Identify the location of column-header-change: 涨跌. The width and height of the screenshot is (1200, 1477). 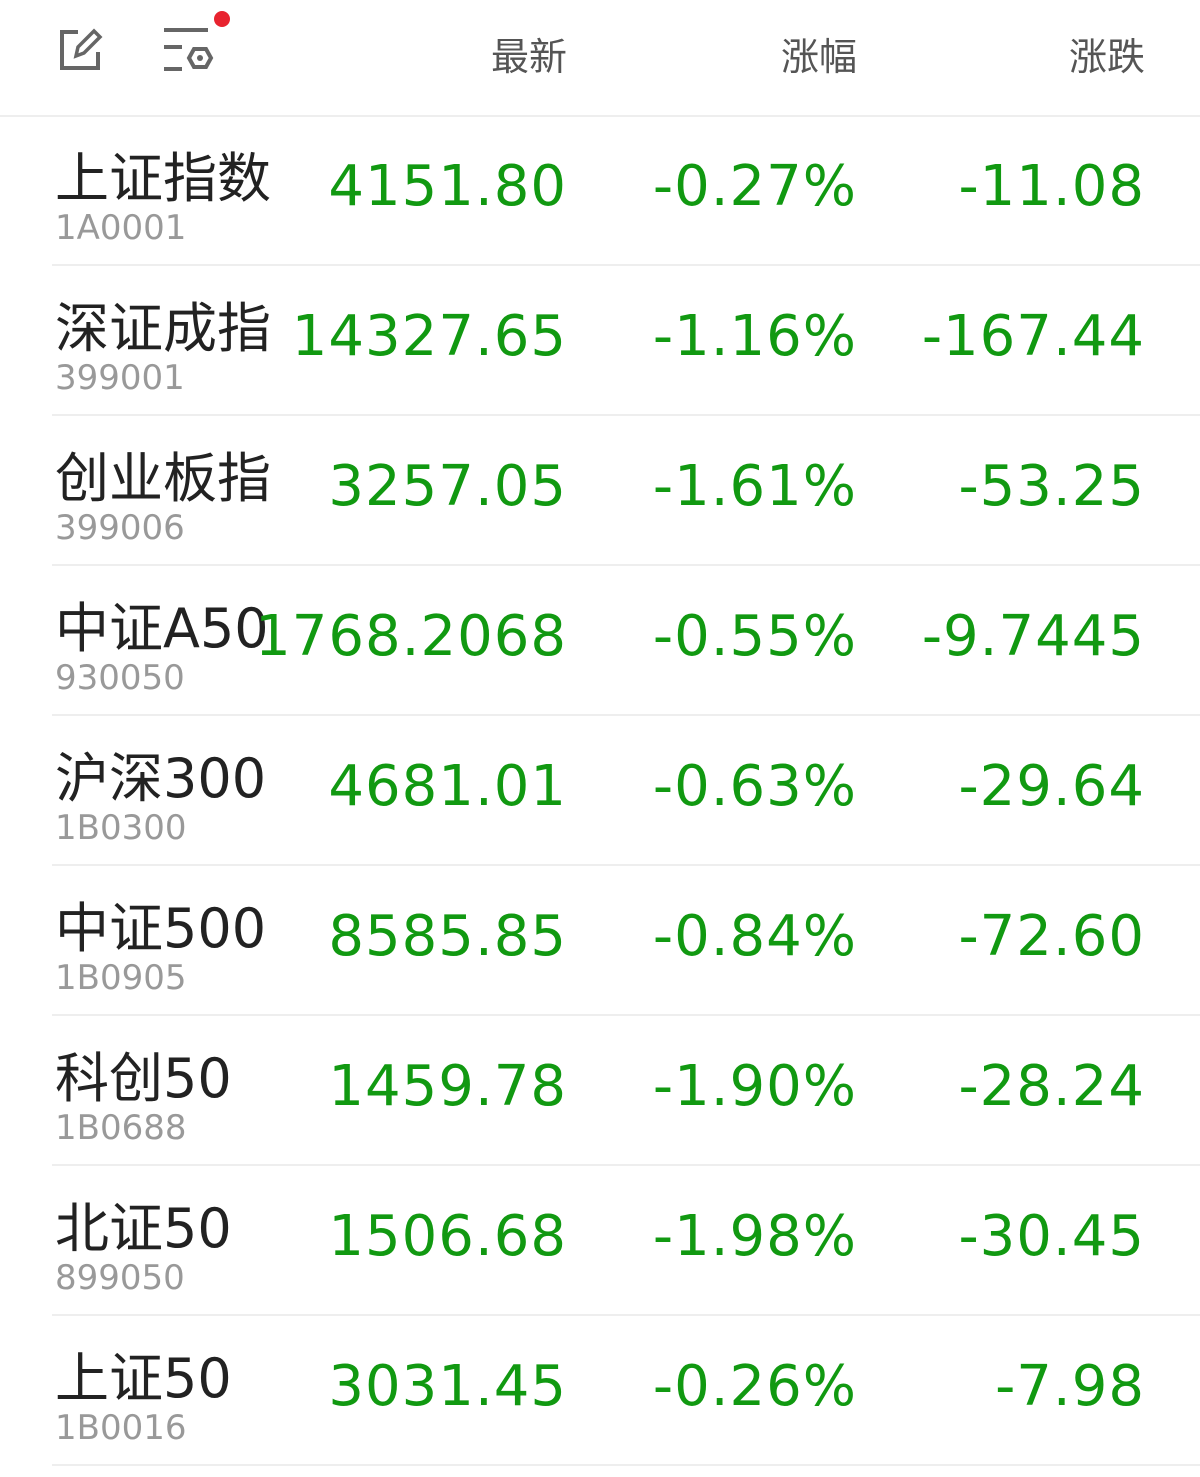
(1106, 57).